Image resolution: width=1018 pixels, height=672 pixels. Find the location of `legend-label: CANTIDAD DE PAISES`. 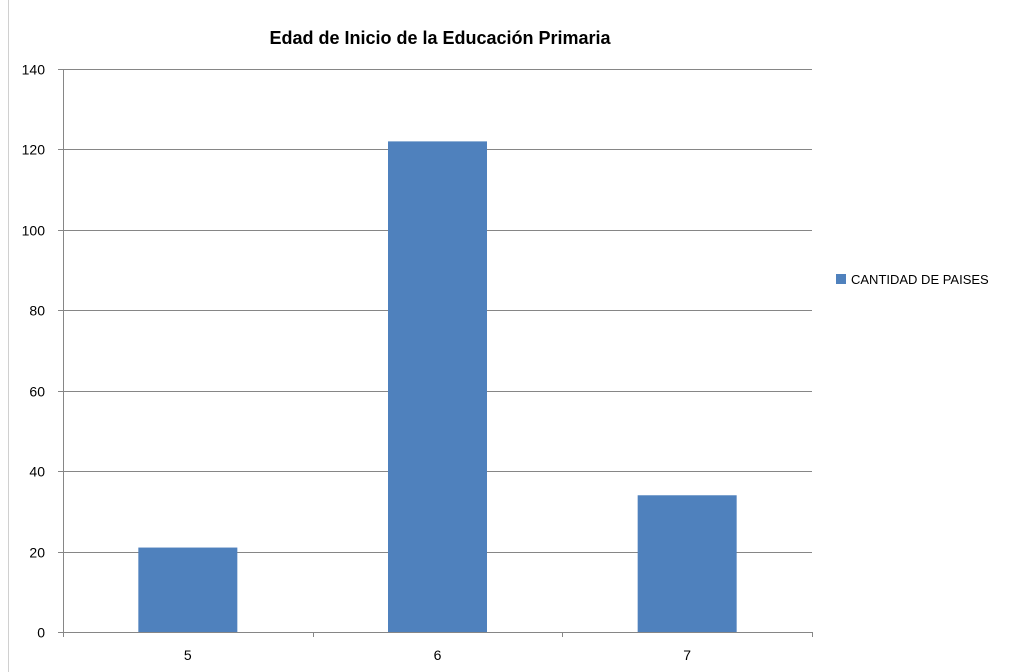

legend-label: CANTIDAD DE PAISES is located at coordinates (920, 279).